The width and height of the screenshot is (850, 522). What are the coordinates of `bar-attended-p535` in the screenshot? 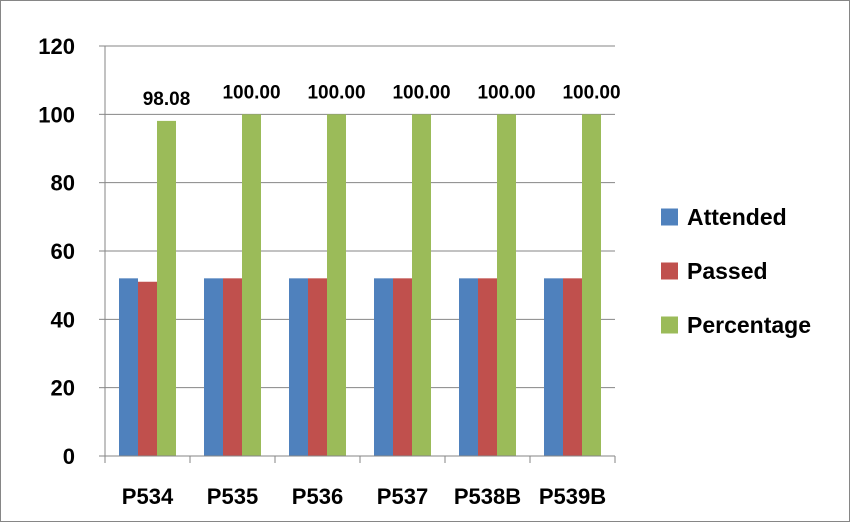 It's located at (213, 367).